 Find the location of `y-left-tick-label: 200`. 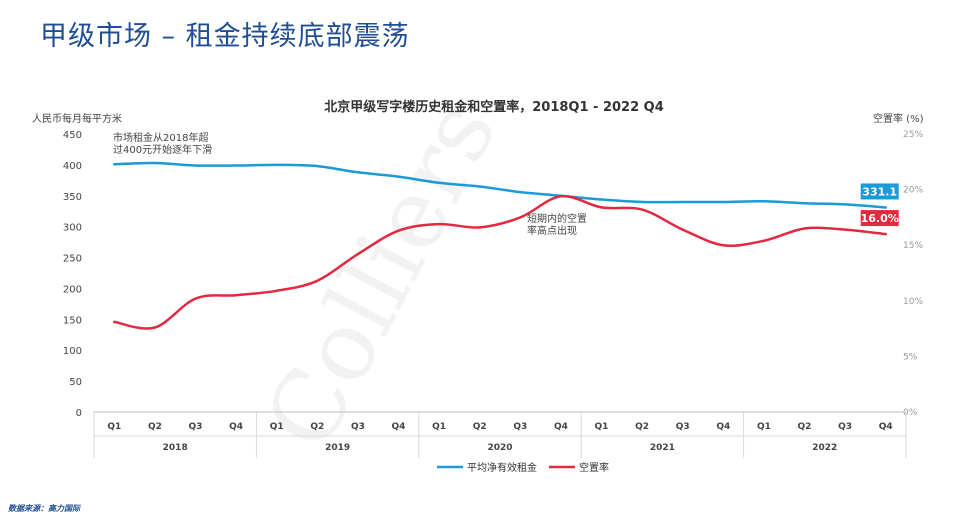

y-left-tick-label: 200 is located at coordinates (72, 289).